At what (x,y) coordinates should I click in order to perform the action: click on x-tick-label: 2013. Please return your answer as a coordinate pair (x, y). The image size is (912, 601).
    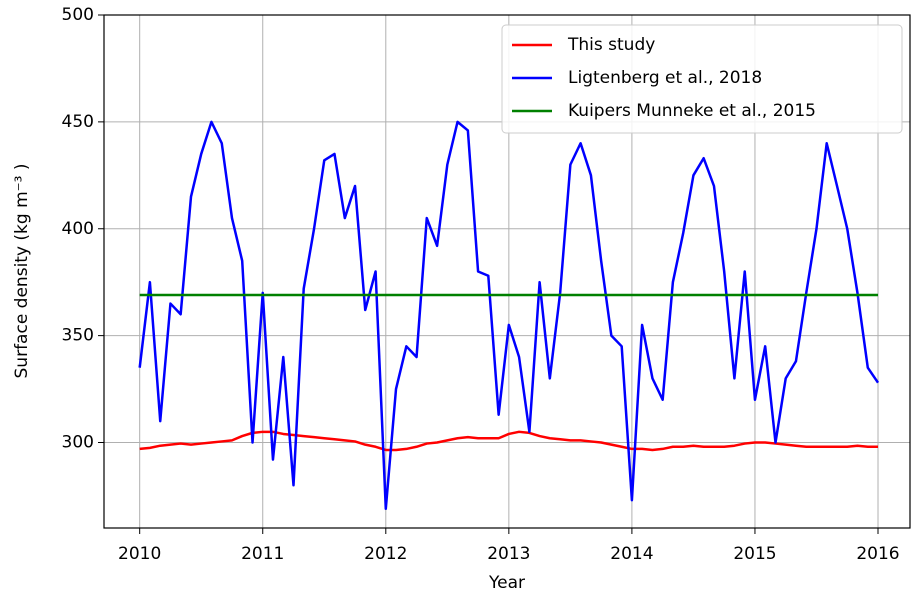
    Looking at the image, I should click on (508, 554).